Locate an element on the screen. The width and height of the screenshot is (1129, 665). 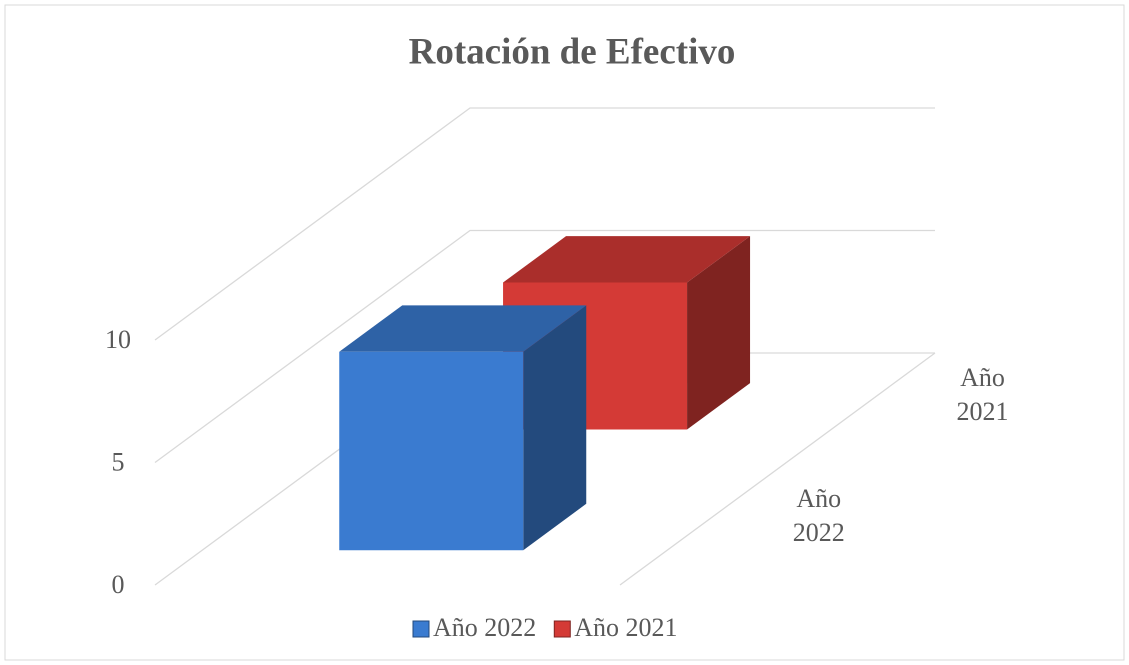
depth-label: Año 2022 is located at coordinates (818, 515).